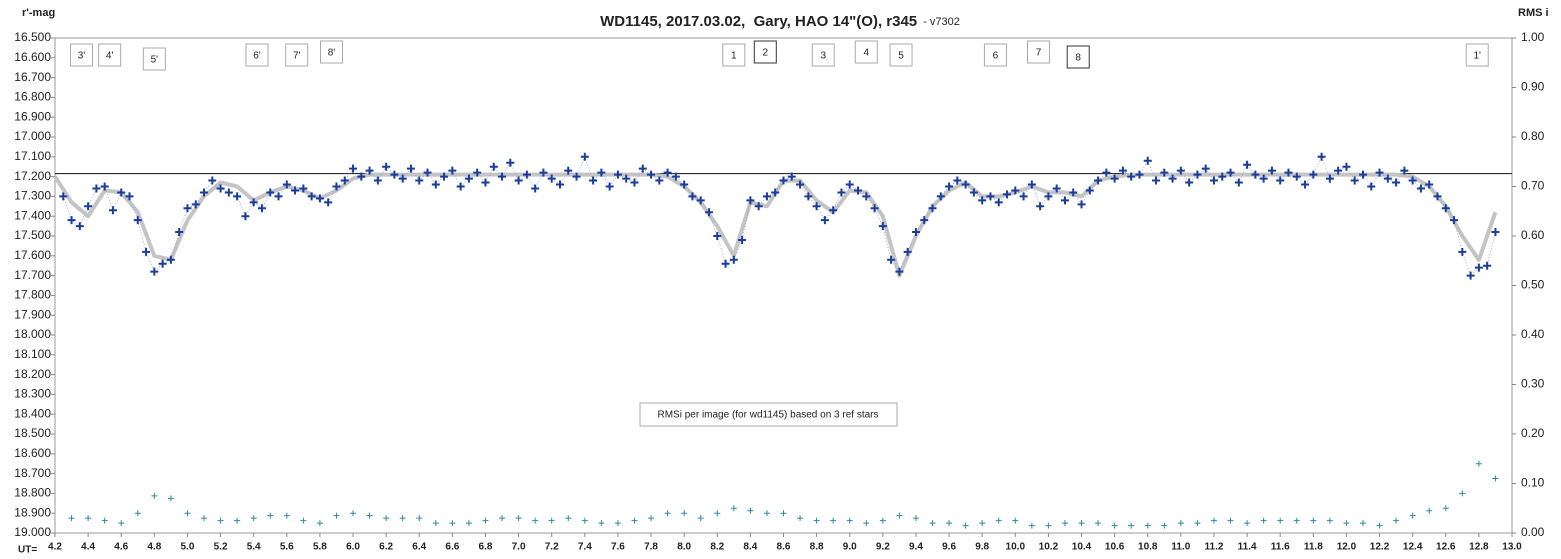  I want to click on event-label: 1, so click(734, 56).